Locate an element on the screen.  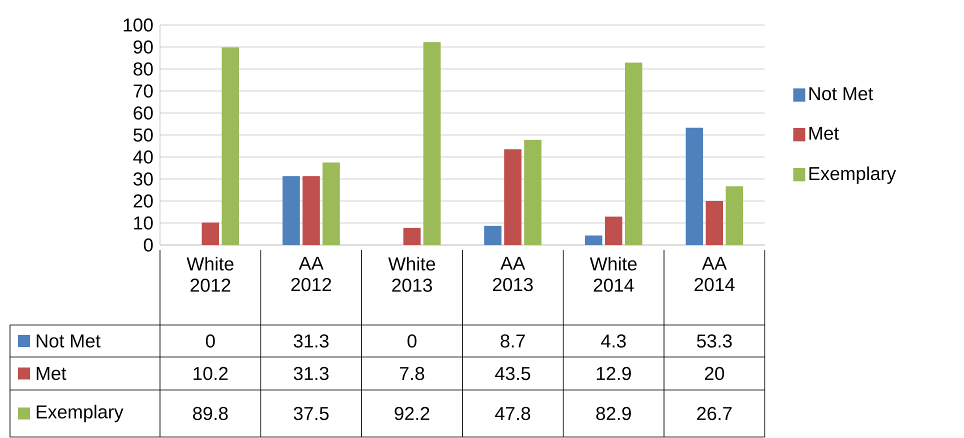
text: Not Met is located at coordinates (68, 341).